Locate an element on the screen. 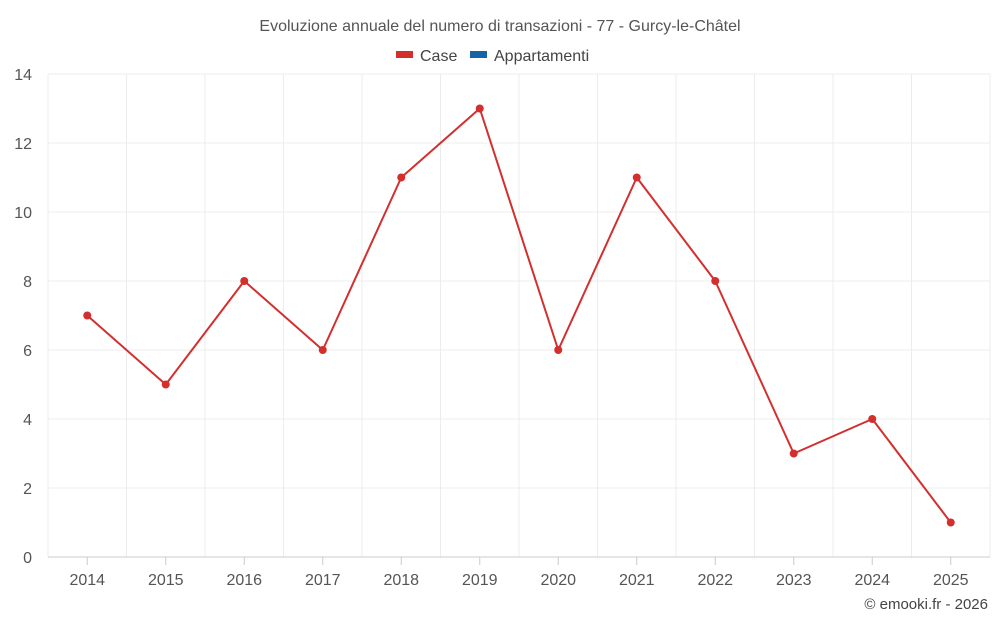  y-tick-label: 6 is located at coordinates (27, 351).